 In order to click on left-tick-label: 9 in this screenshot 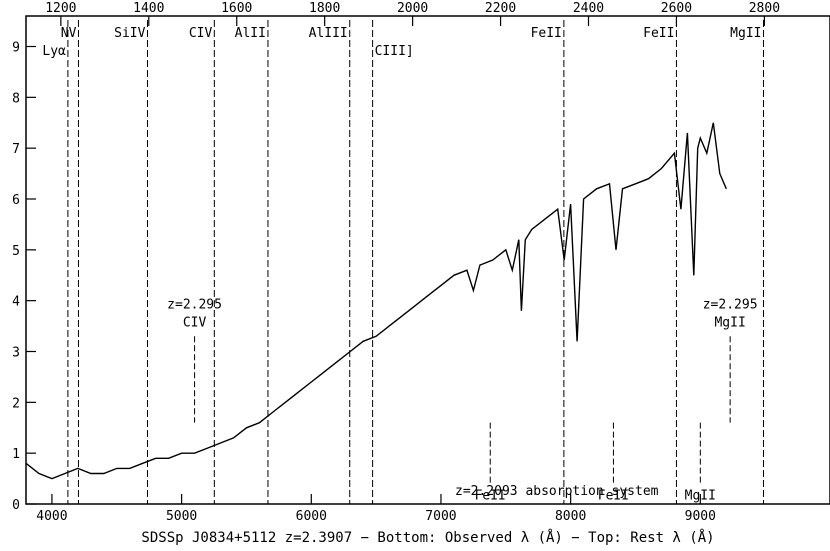, I will do `click(16, 48)`.